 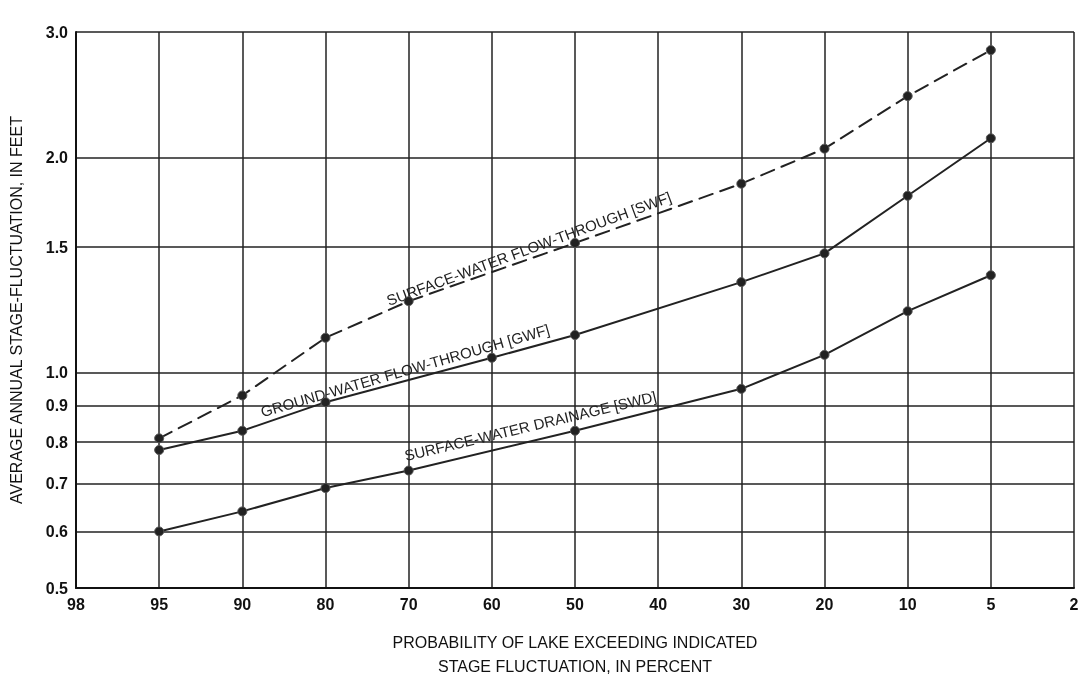 What do you see at coordinates (408, 604) in the screenshot?
I see `x-tick-label: 70` at bounding box center [408, 604].